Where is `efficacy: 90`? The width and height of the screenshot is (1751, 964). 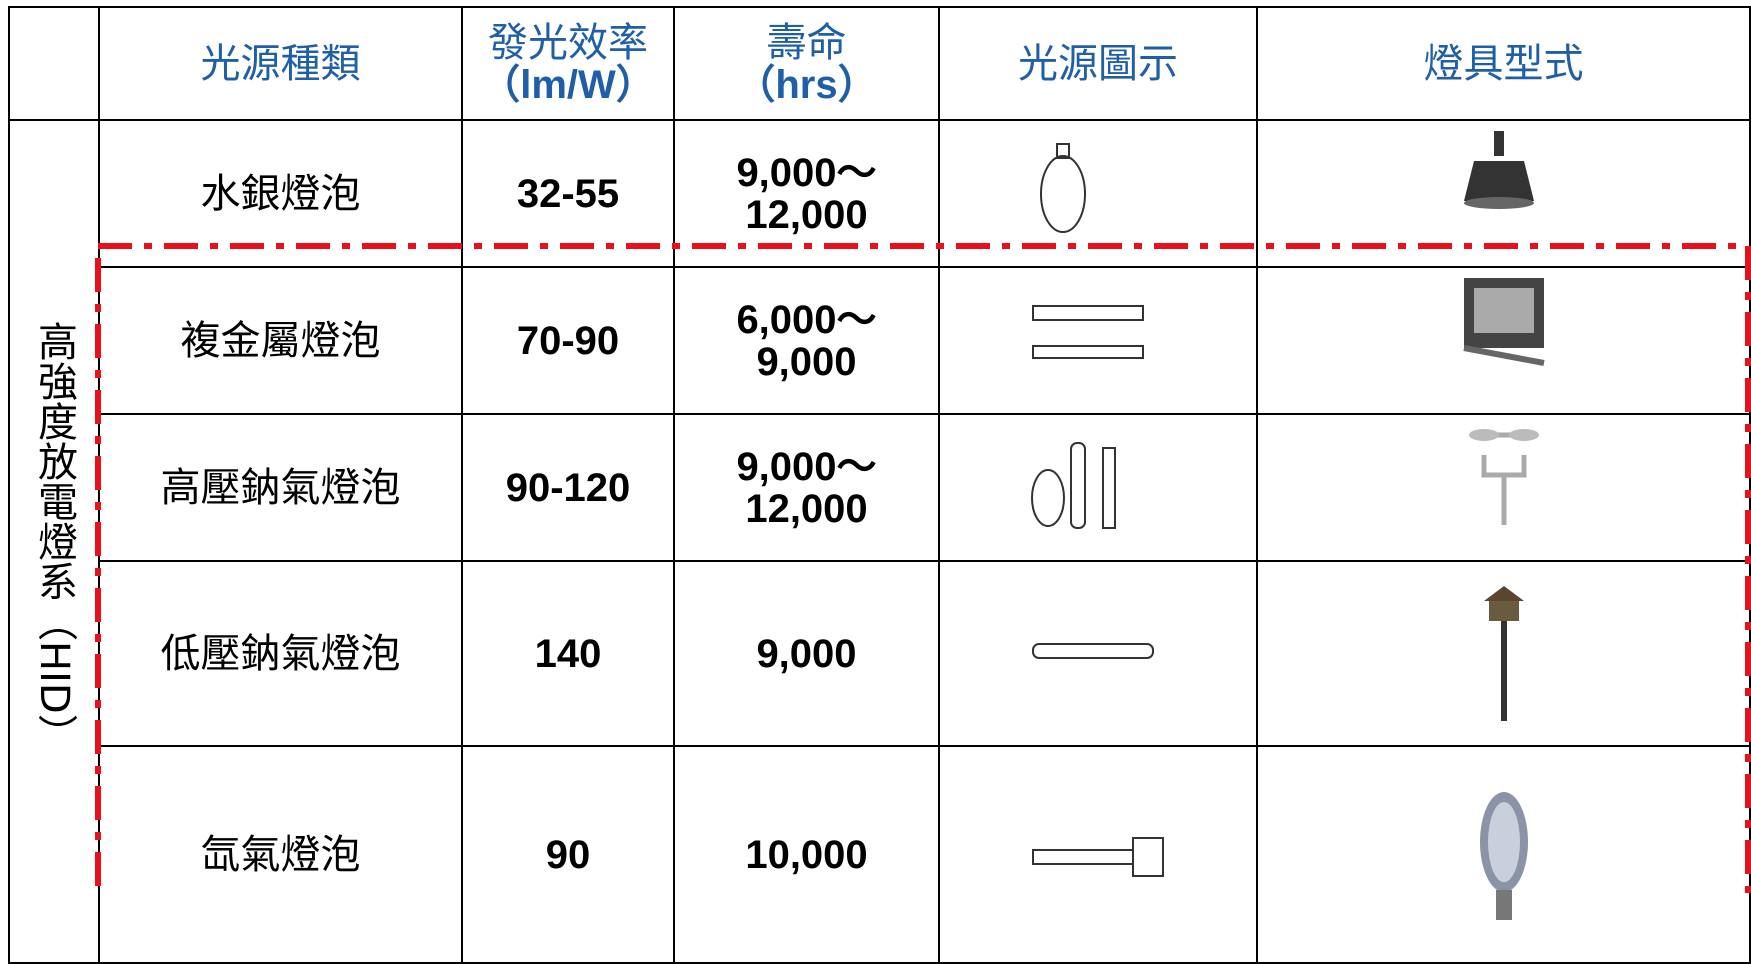
efficacy: 90 is located at coordinates (568, 854).